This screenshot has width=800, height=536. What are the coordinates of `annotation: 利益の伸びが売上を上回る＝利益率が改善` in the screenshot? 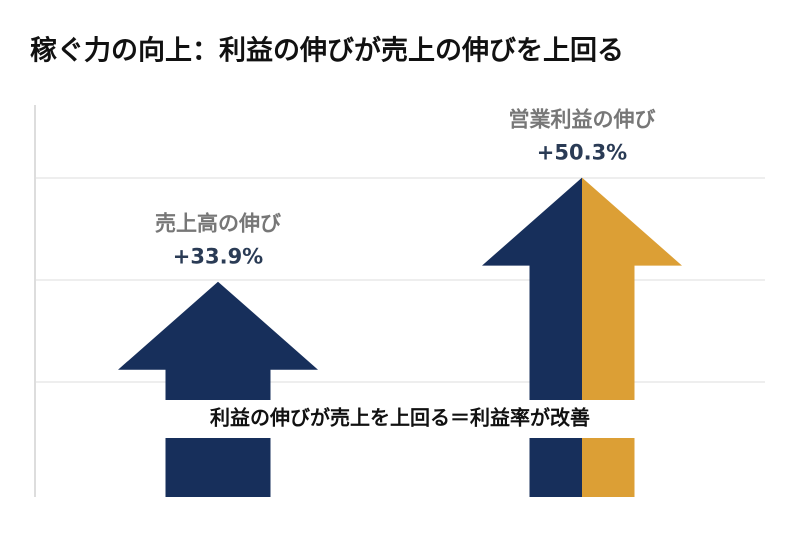 It's located at (400, 418).